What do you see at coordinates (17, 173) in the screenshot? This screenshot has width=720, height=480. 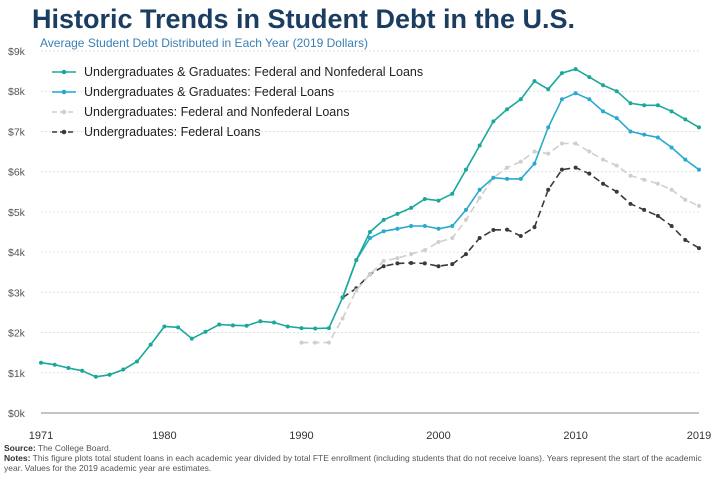 I see `y-tick-label: $6k` at bounding box center [17, 173].